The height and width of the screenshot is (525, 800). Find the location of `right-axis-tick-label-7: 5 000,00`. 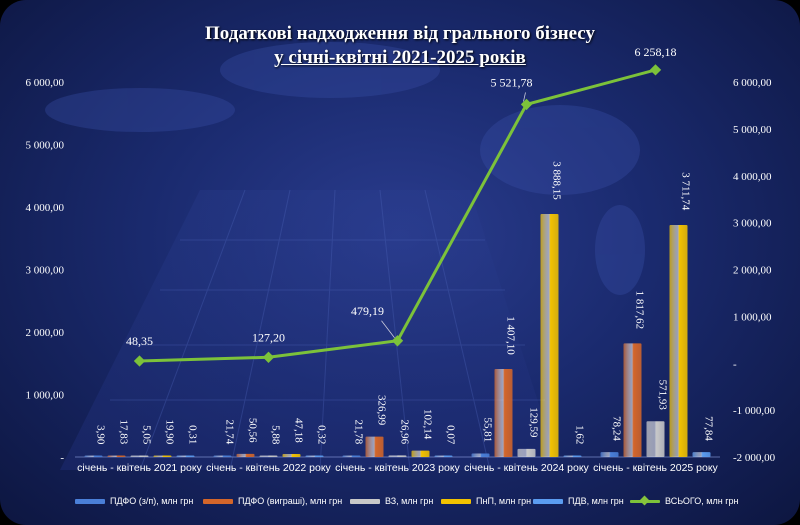

right-axis-tick-label-7: 5 000,00 is located at coordinates (752, 130).